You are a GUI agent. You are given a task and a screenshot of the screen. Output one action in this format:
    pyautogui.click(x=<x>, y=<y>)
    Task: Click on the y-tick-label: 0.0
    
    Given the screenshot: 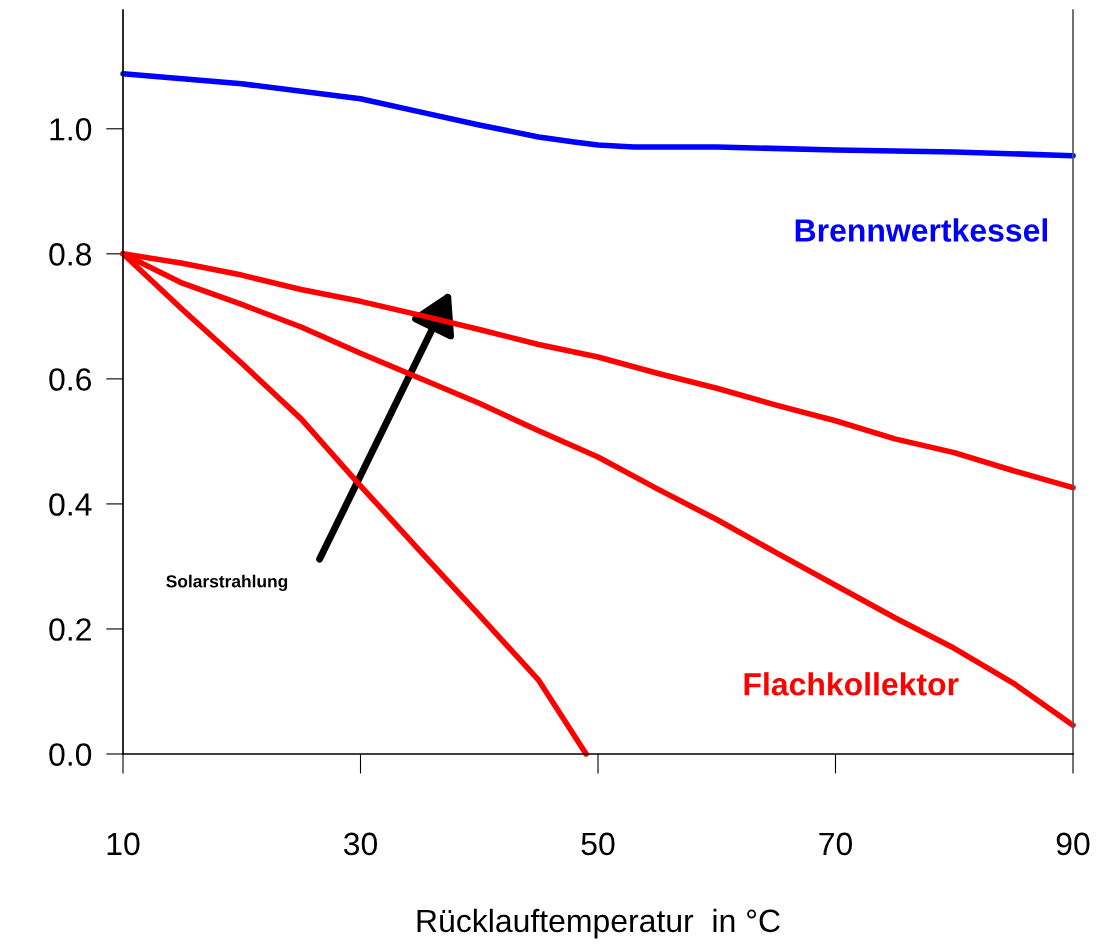 What is the action you would take?
    pyautogui.click(x=70, y=754)
    